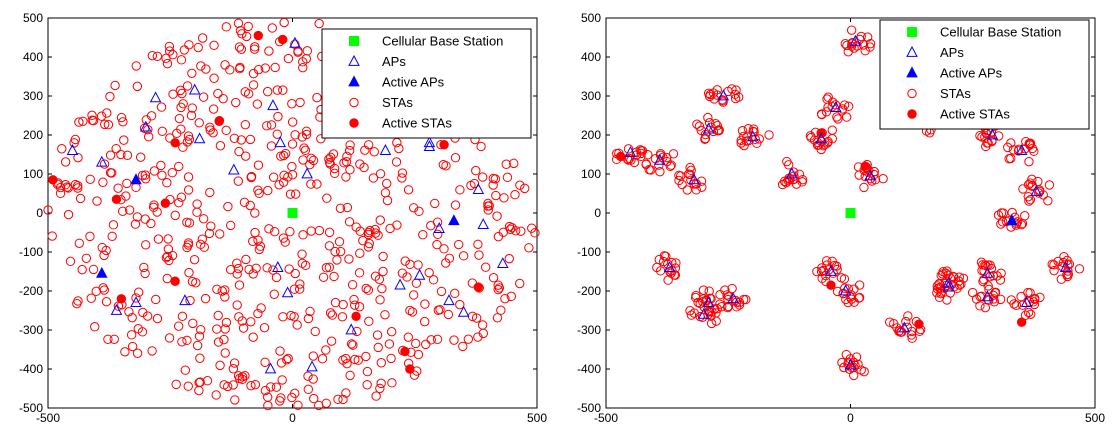 The height and width of the screenshot is (433, 1115). Describe the element at coordinates (410, 369) in the screenshot. I see `left-active-sta-point` at that location.